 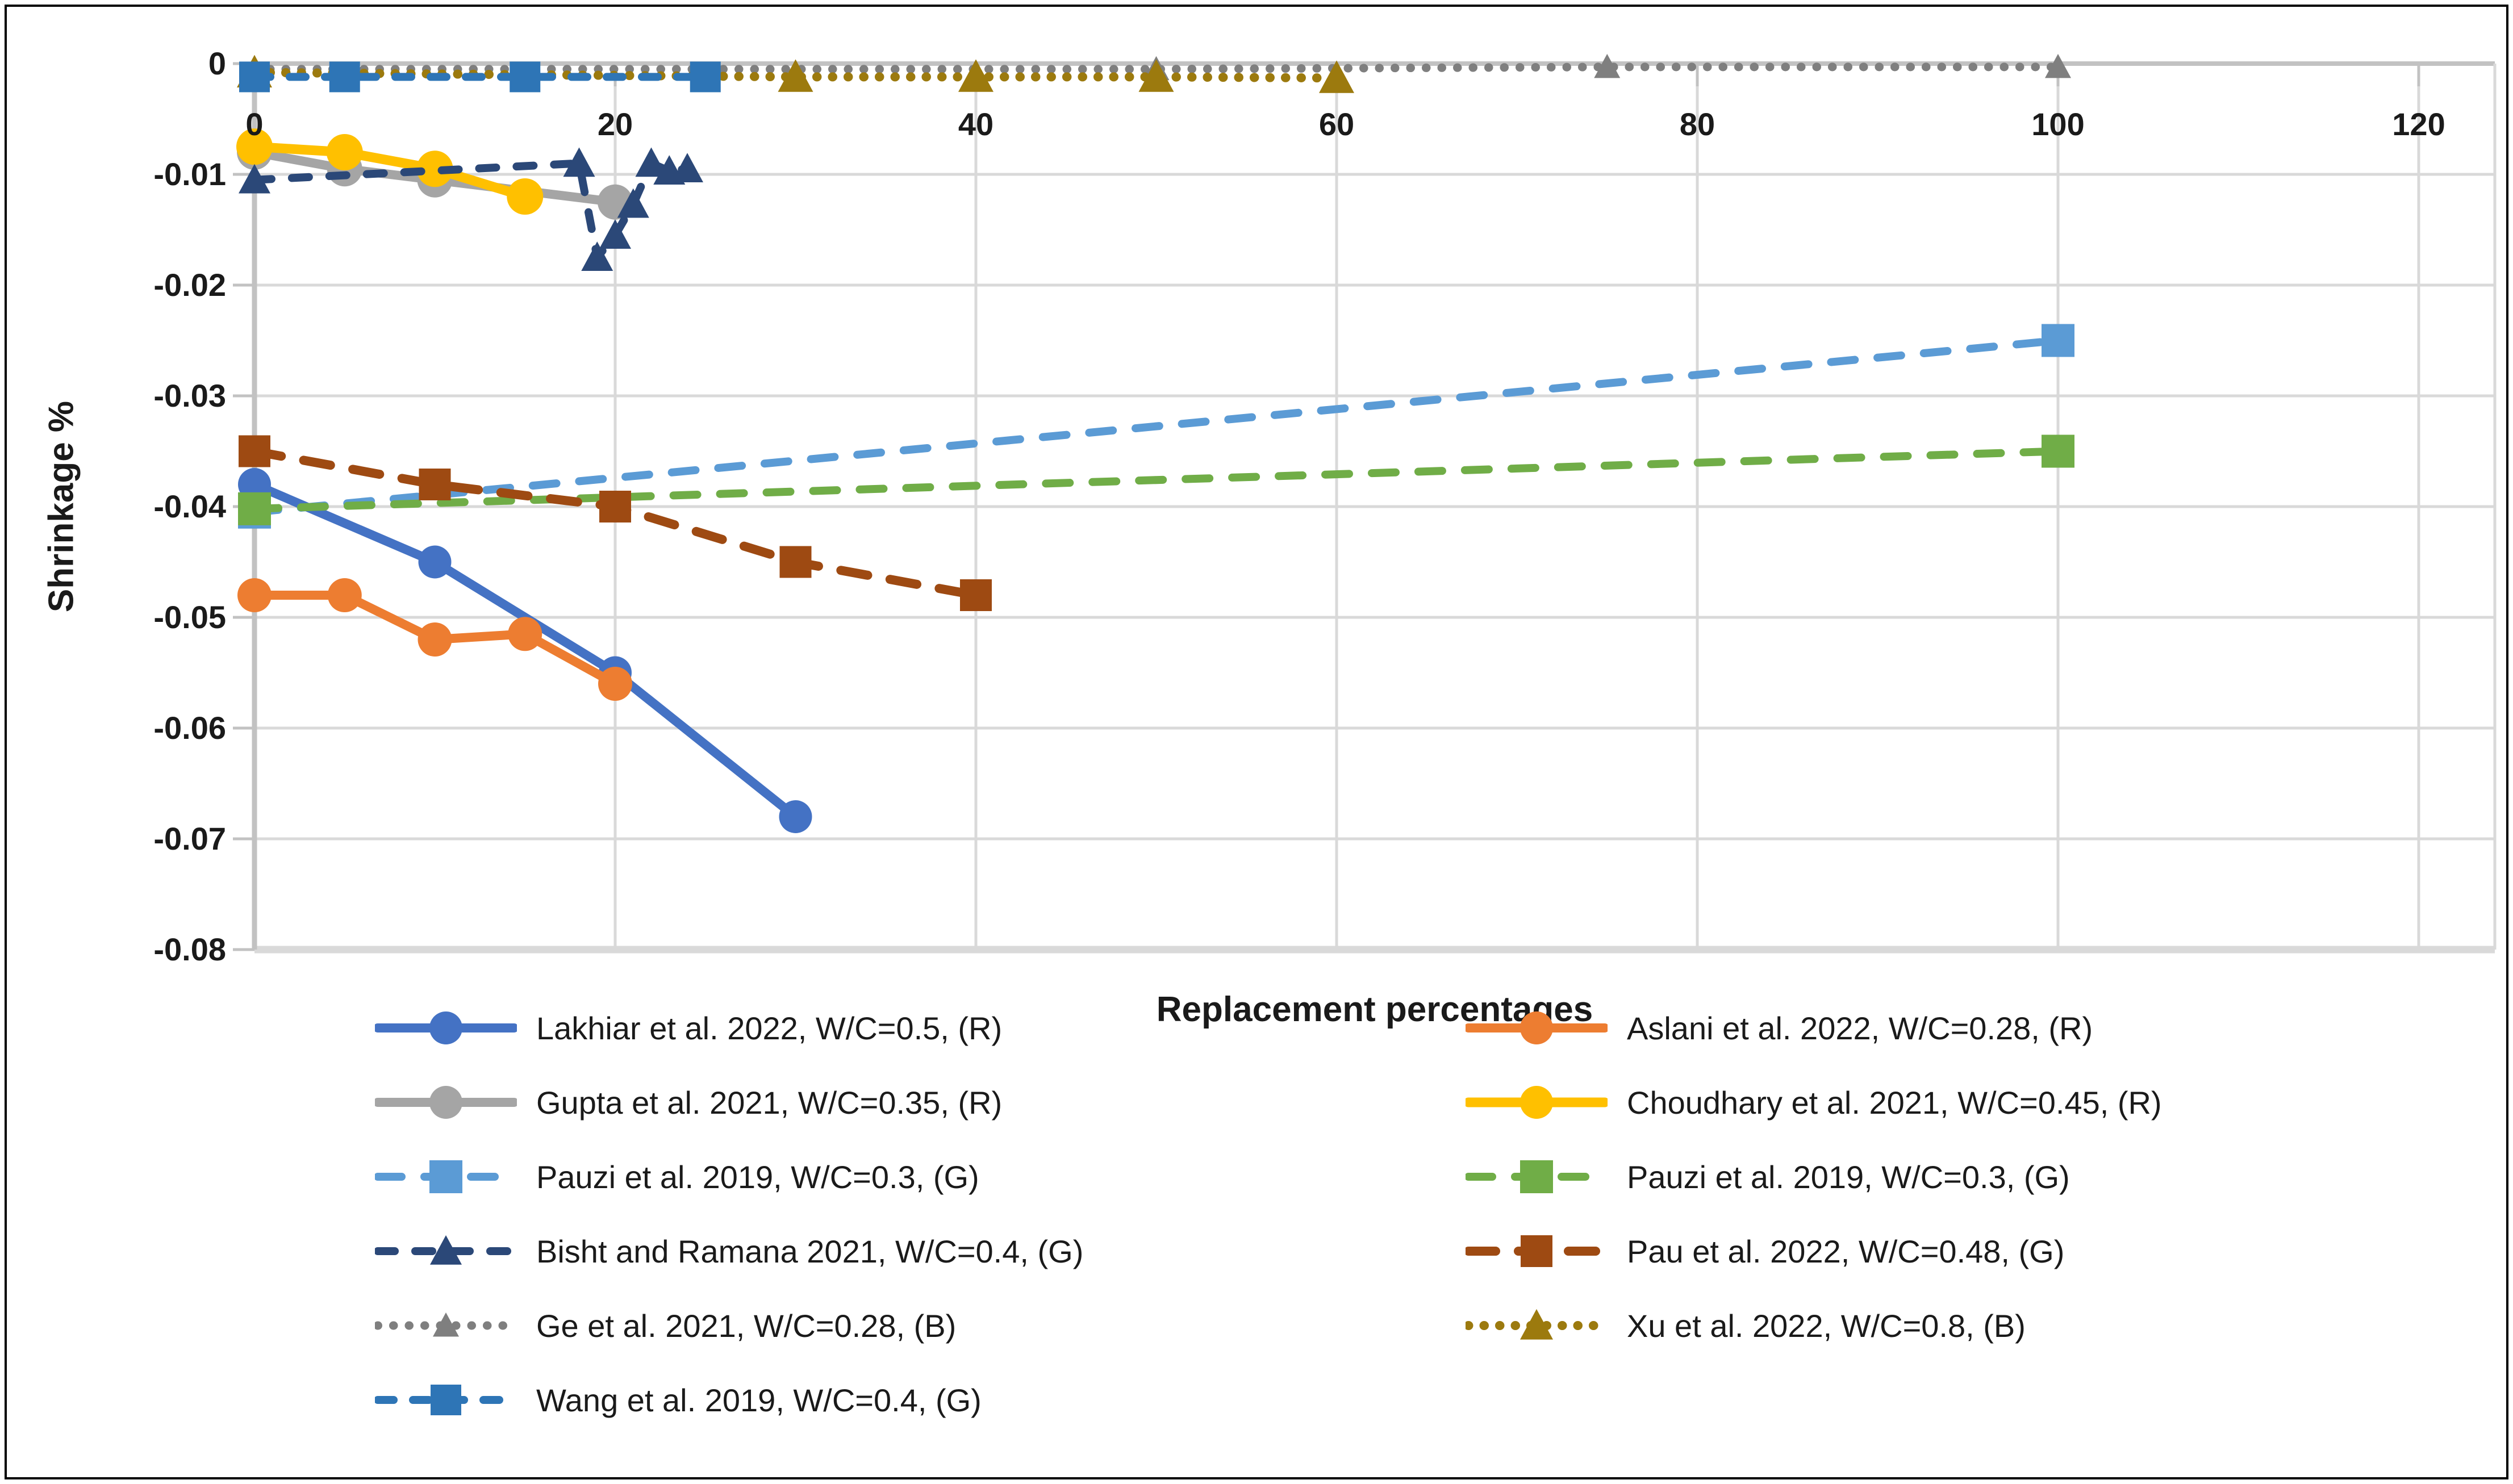 What do you see at coordinates (190, 395) in the screenshot?
I see `y-tick-label: -0.03` at bounding box center [190, 395].